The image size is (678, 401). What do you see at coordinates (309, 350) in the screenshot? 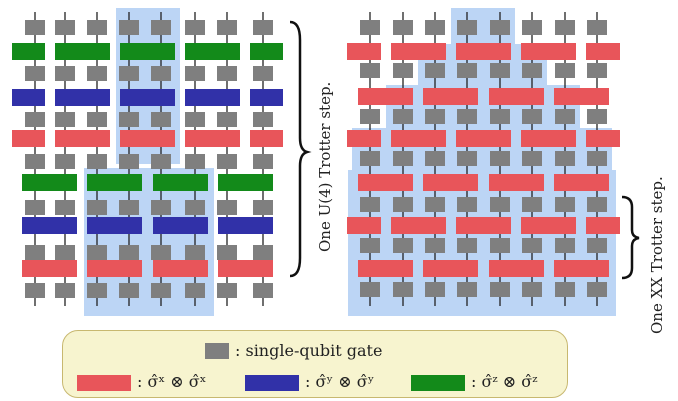
I see `single-qubit-legend-label: : single-qubit gate` at bounding box center [309, 350].